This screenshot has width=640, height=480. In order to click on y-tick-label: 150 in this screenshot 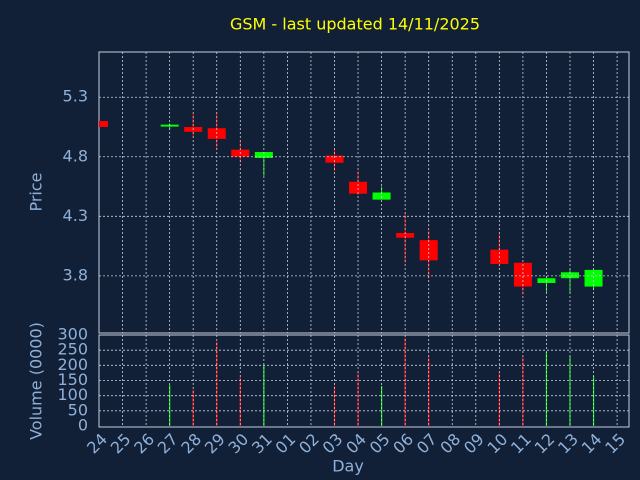, I will do `click(72, 379)`.